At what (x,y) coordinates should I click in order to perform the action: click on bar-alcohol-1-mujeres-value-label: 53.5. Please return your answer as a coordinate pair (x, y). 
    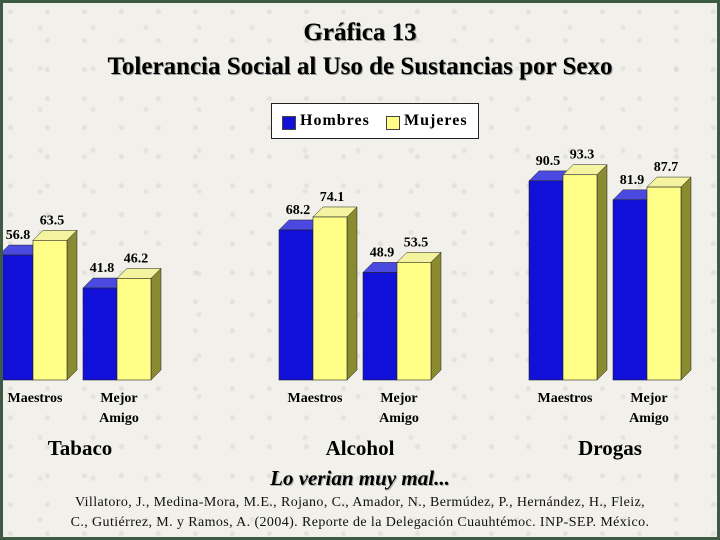
    Looking at the image, I should click on (416, 242).